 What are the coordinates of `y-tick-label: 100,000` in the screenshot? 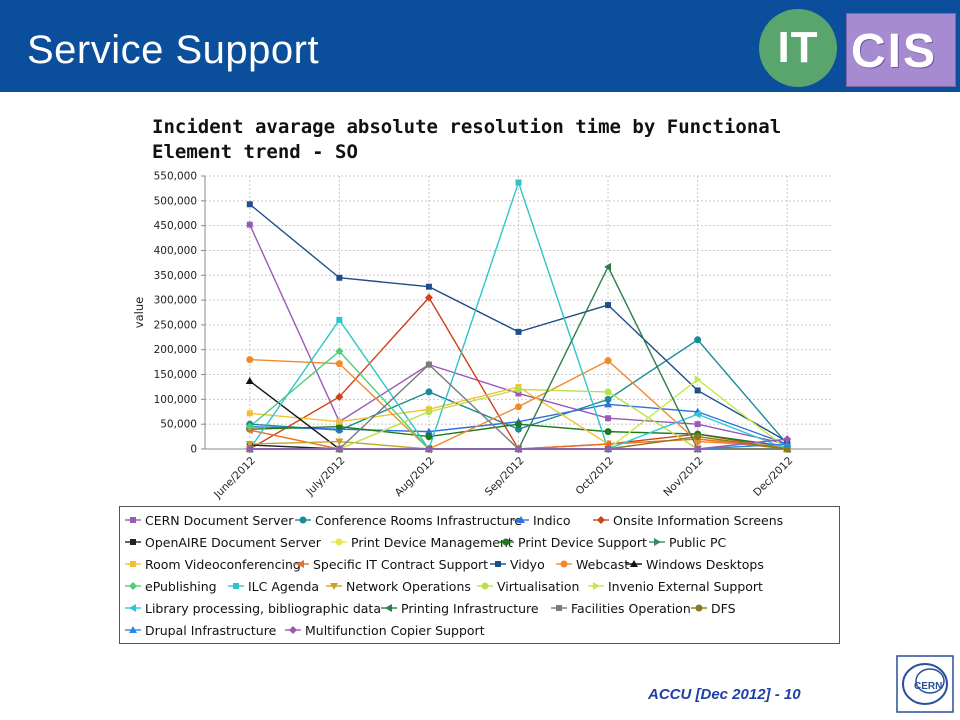 It's located at (175, 400).